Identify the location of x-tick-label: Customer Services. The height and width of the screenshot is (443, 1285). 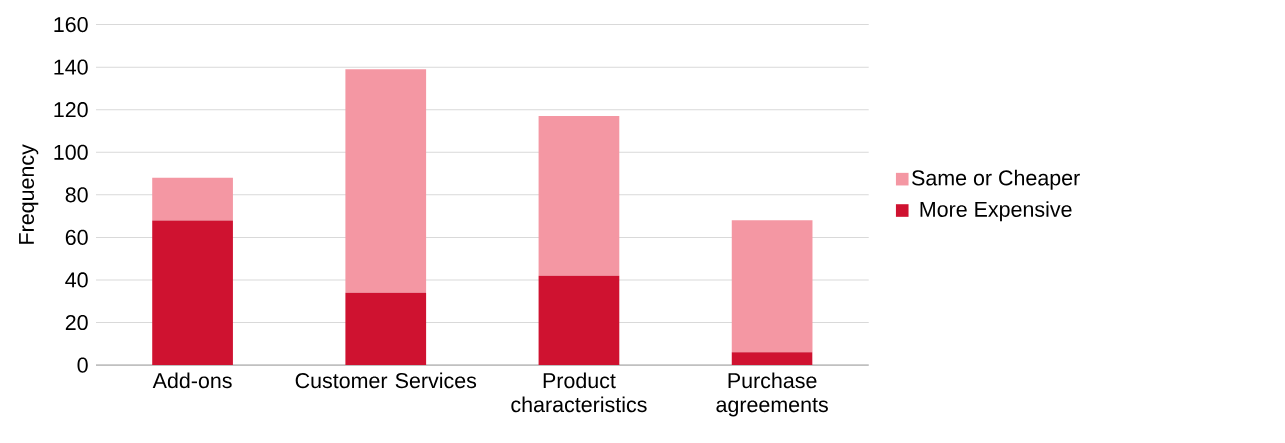
(386, 380).